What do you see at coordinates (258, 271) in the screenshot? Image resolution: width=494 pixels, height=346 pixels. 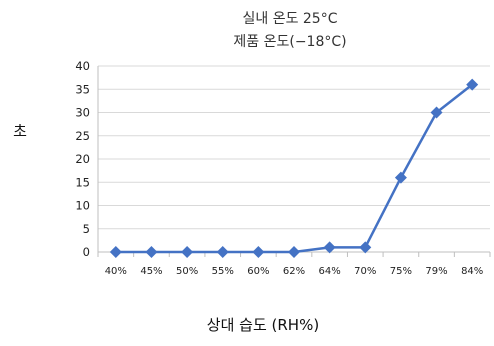 I see `x-tick-label: 60%` at bounding box center [258, 271].